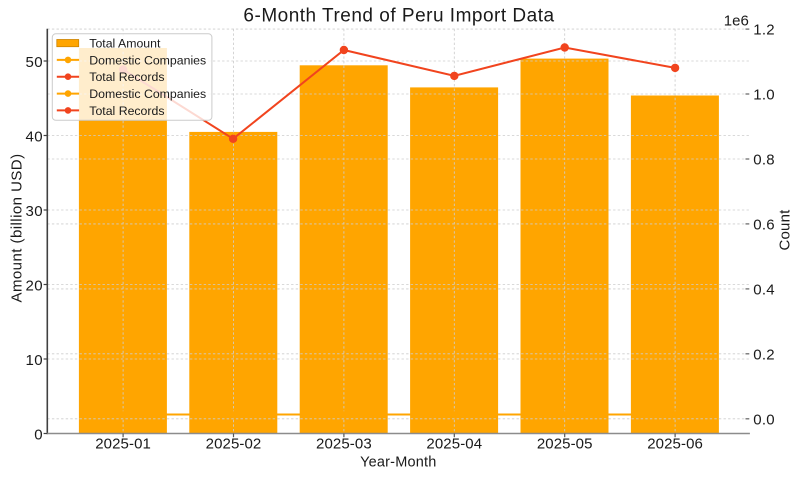  Describe the element at coordinates (234, 444) in the screenshot. I see `svg-text: 2025-02` at that location.